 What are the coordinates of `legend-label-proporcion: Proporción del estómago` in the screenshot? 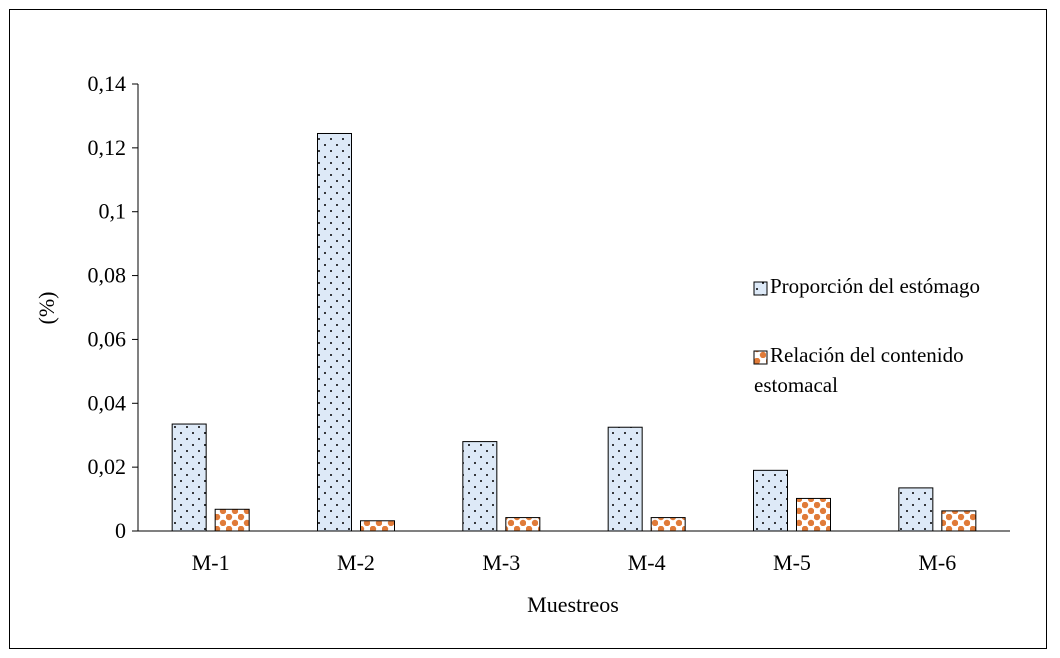 It's located at (875, 286).